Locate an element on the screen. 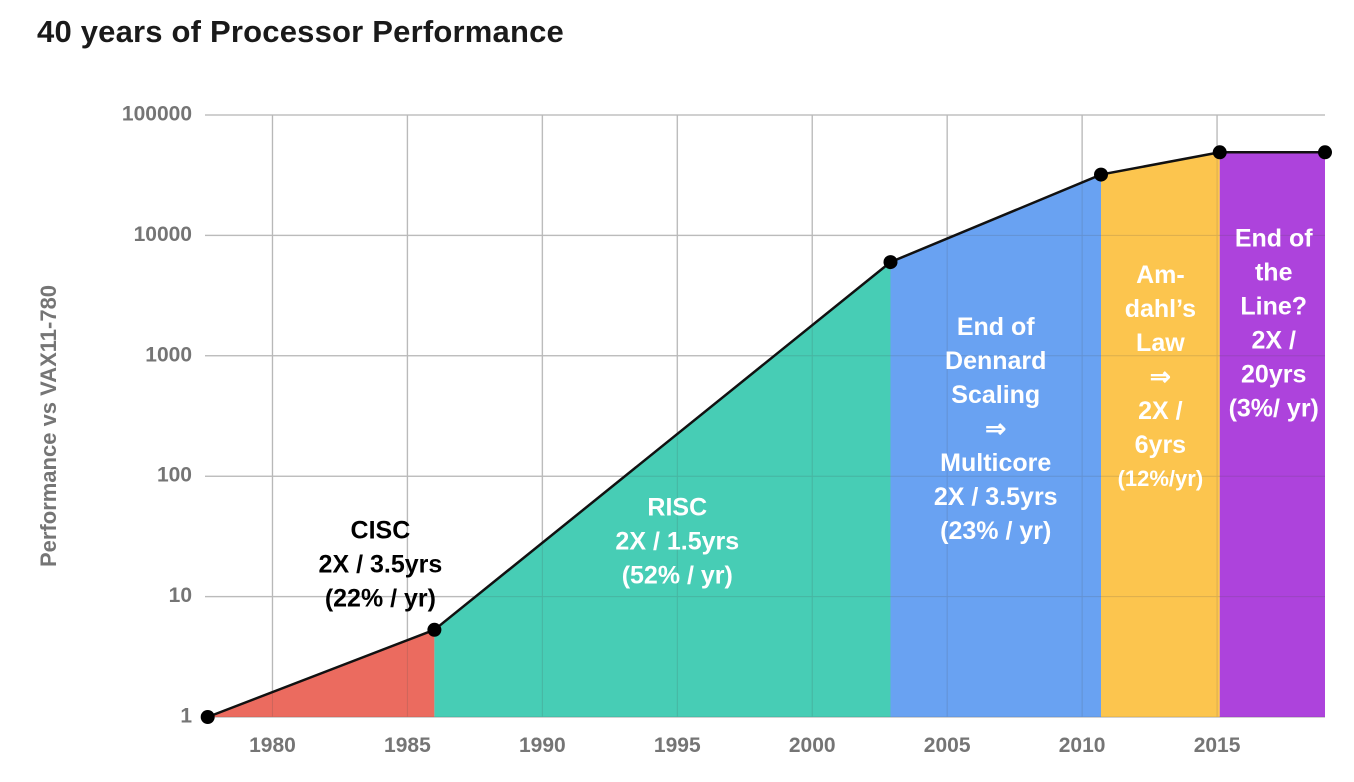 The image size is (1354, 782). x-tick-label: 1995 is located at coordinates (677, 745).